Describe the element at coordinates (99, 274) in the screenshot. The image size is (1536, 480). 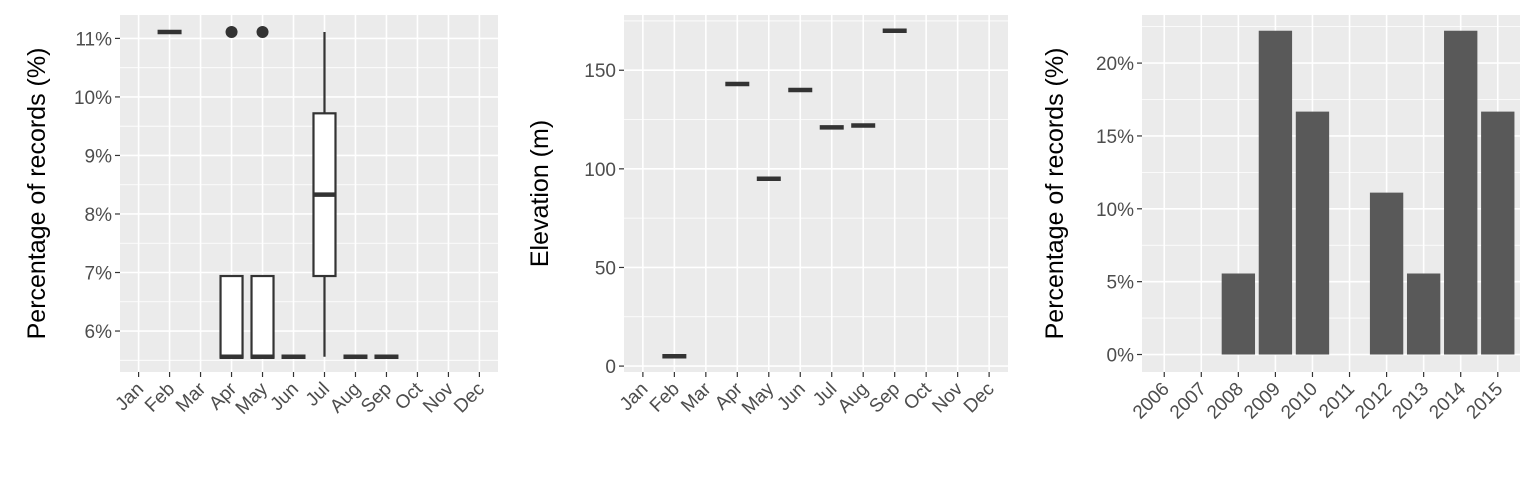
I see `y-tick-label: 7%` at that location.